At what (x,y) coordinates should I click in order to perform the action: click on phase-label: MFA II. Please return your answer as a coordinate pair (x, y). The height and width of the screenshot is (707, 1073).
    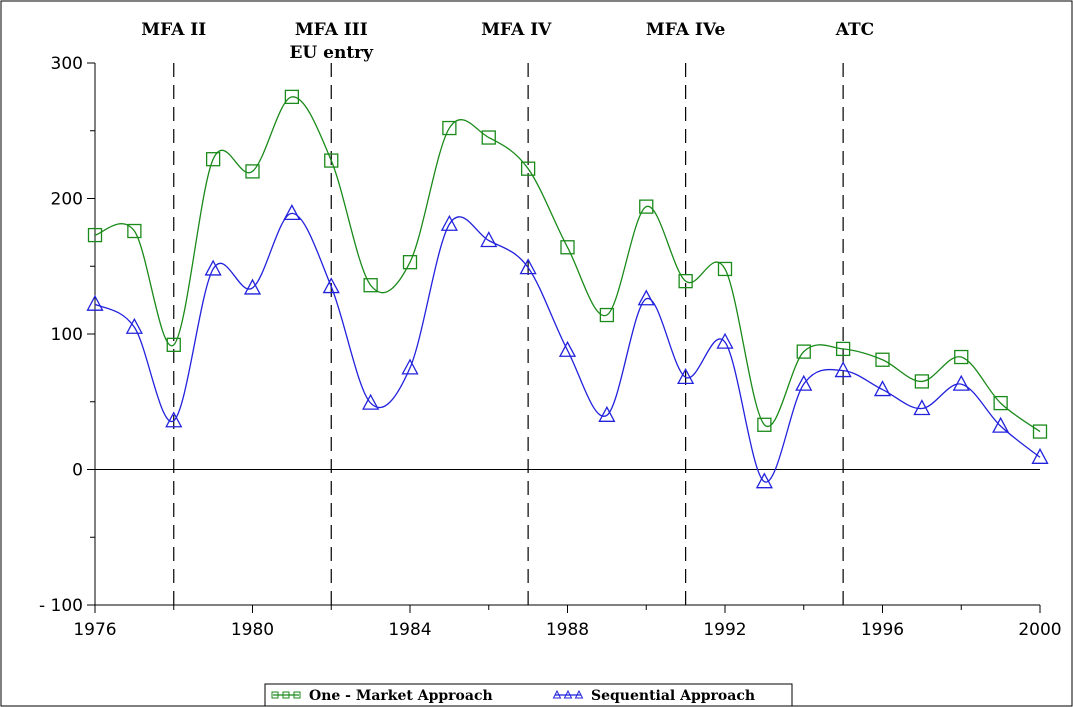
    Looking at the image, I should click on (173, 30).